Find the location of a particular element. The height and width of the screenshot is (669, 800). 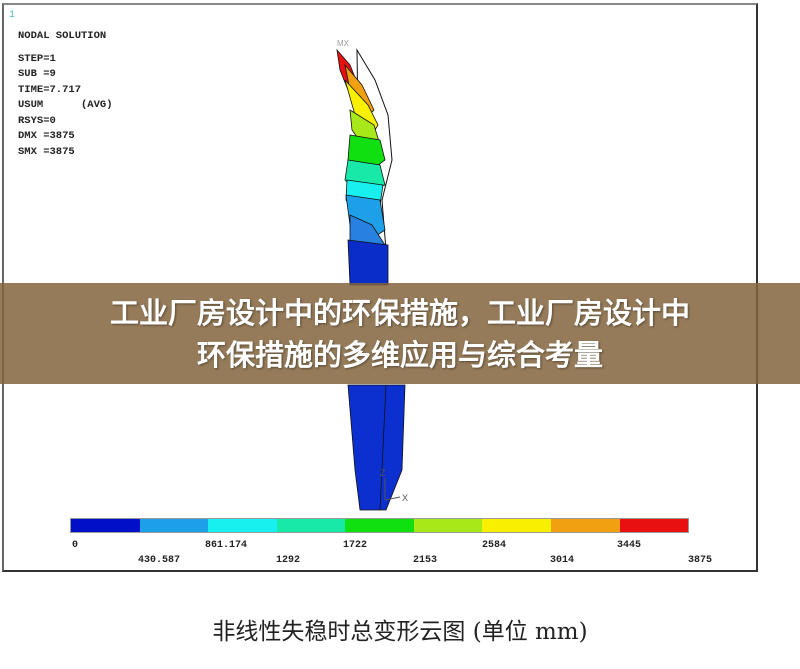

axis-triad-icon: Z X is located at coordinates (394, 485).